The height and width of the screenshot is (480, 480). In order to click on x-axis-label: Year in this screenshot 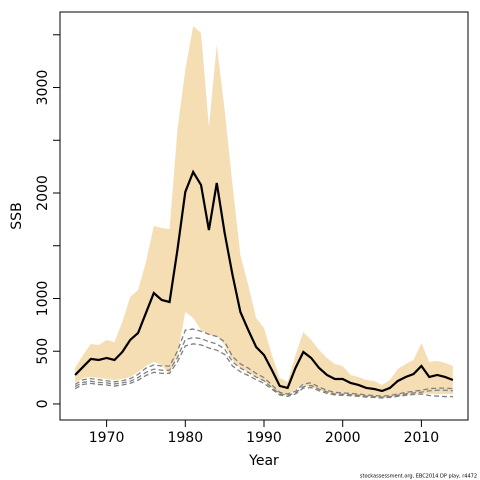, I will do `click(263, 461)`.